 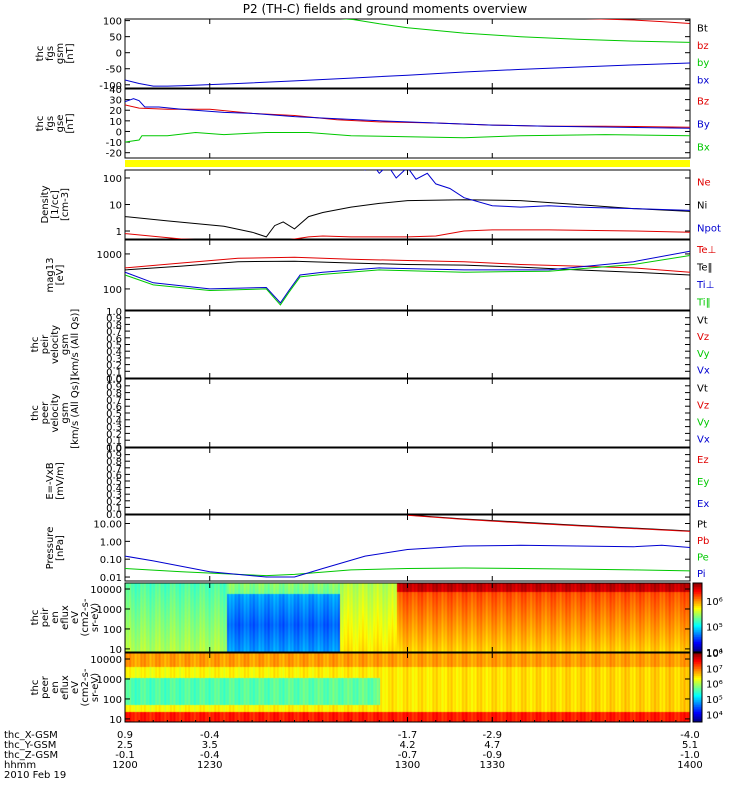 I want to click on x-tick-label: 5.1, so click(x=690, y=745).